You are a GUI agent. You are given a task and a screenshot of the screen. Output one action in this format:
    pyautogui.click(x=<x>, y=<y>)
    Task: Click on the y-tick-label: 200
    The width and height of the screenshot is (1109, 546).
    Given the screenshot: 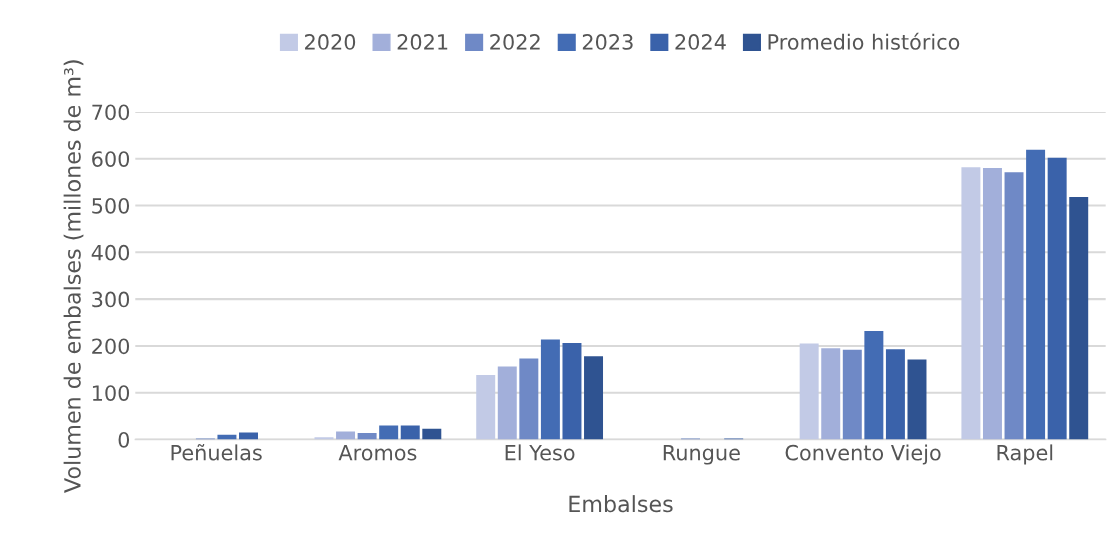 What is the action you would take?
    pyautogui.click(x=111, y=346)
    